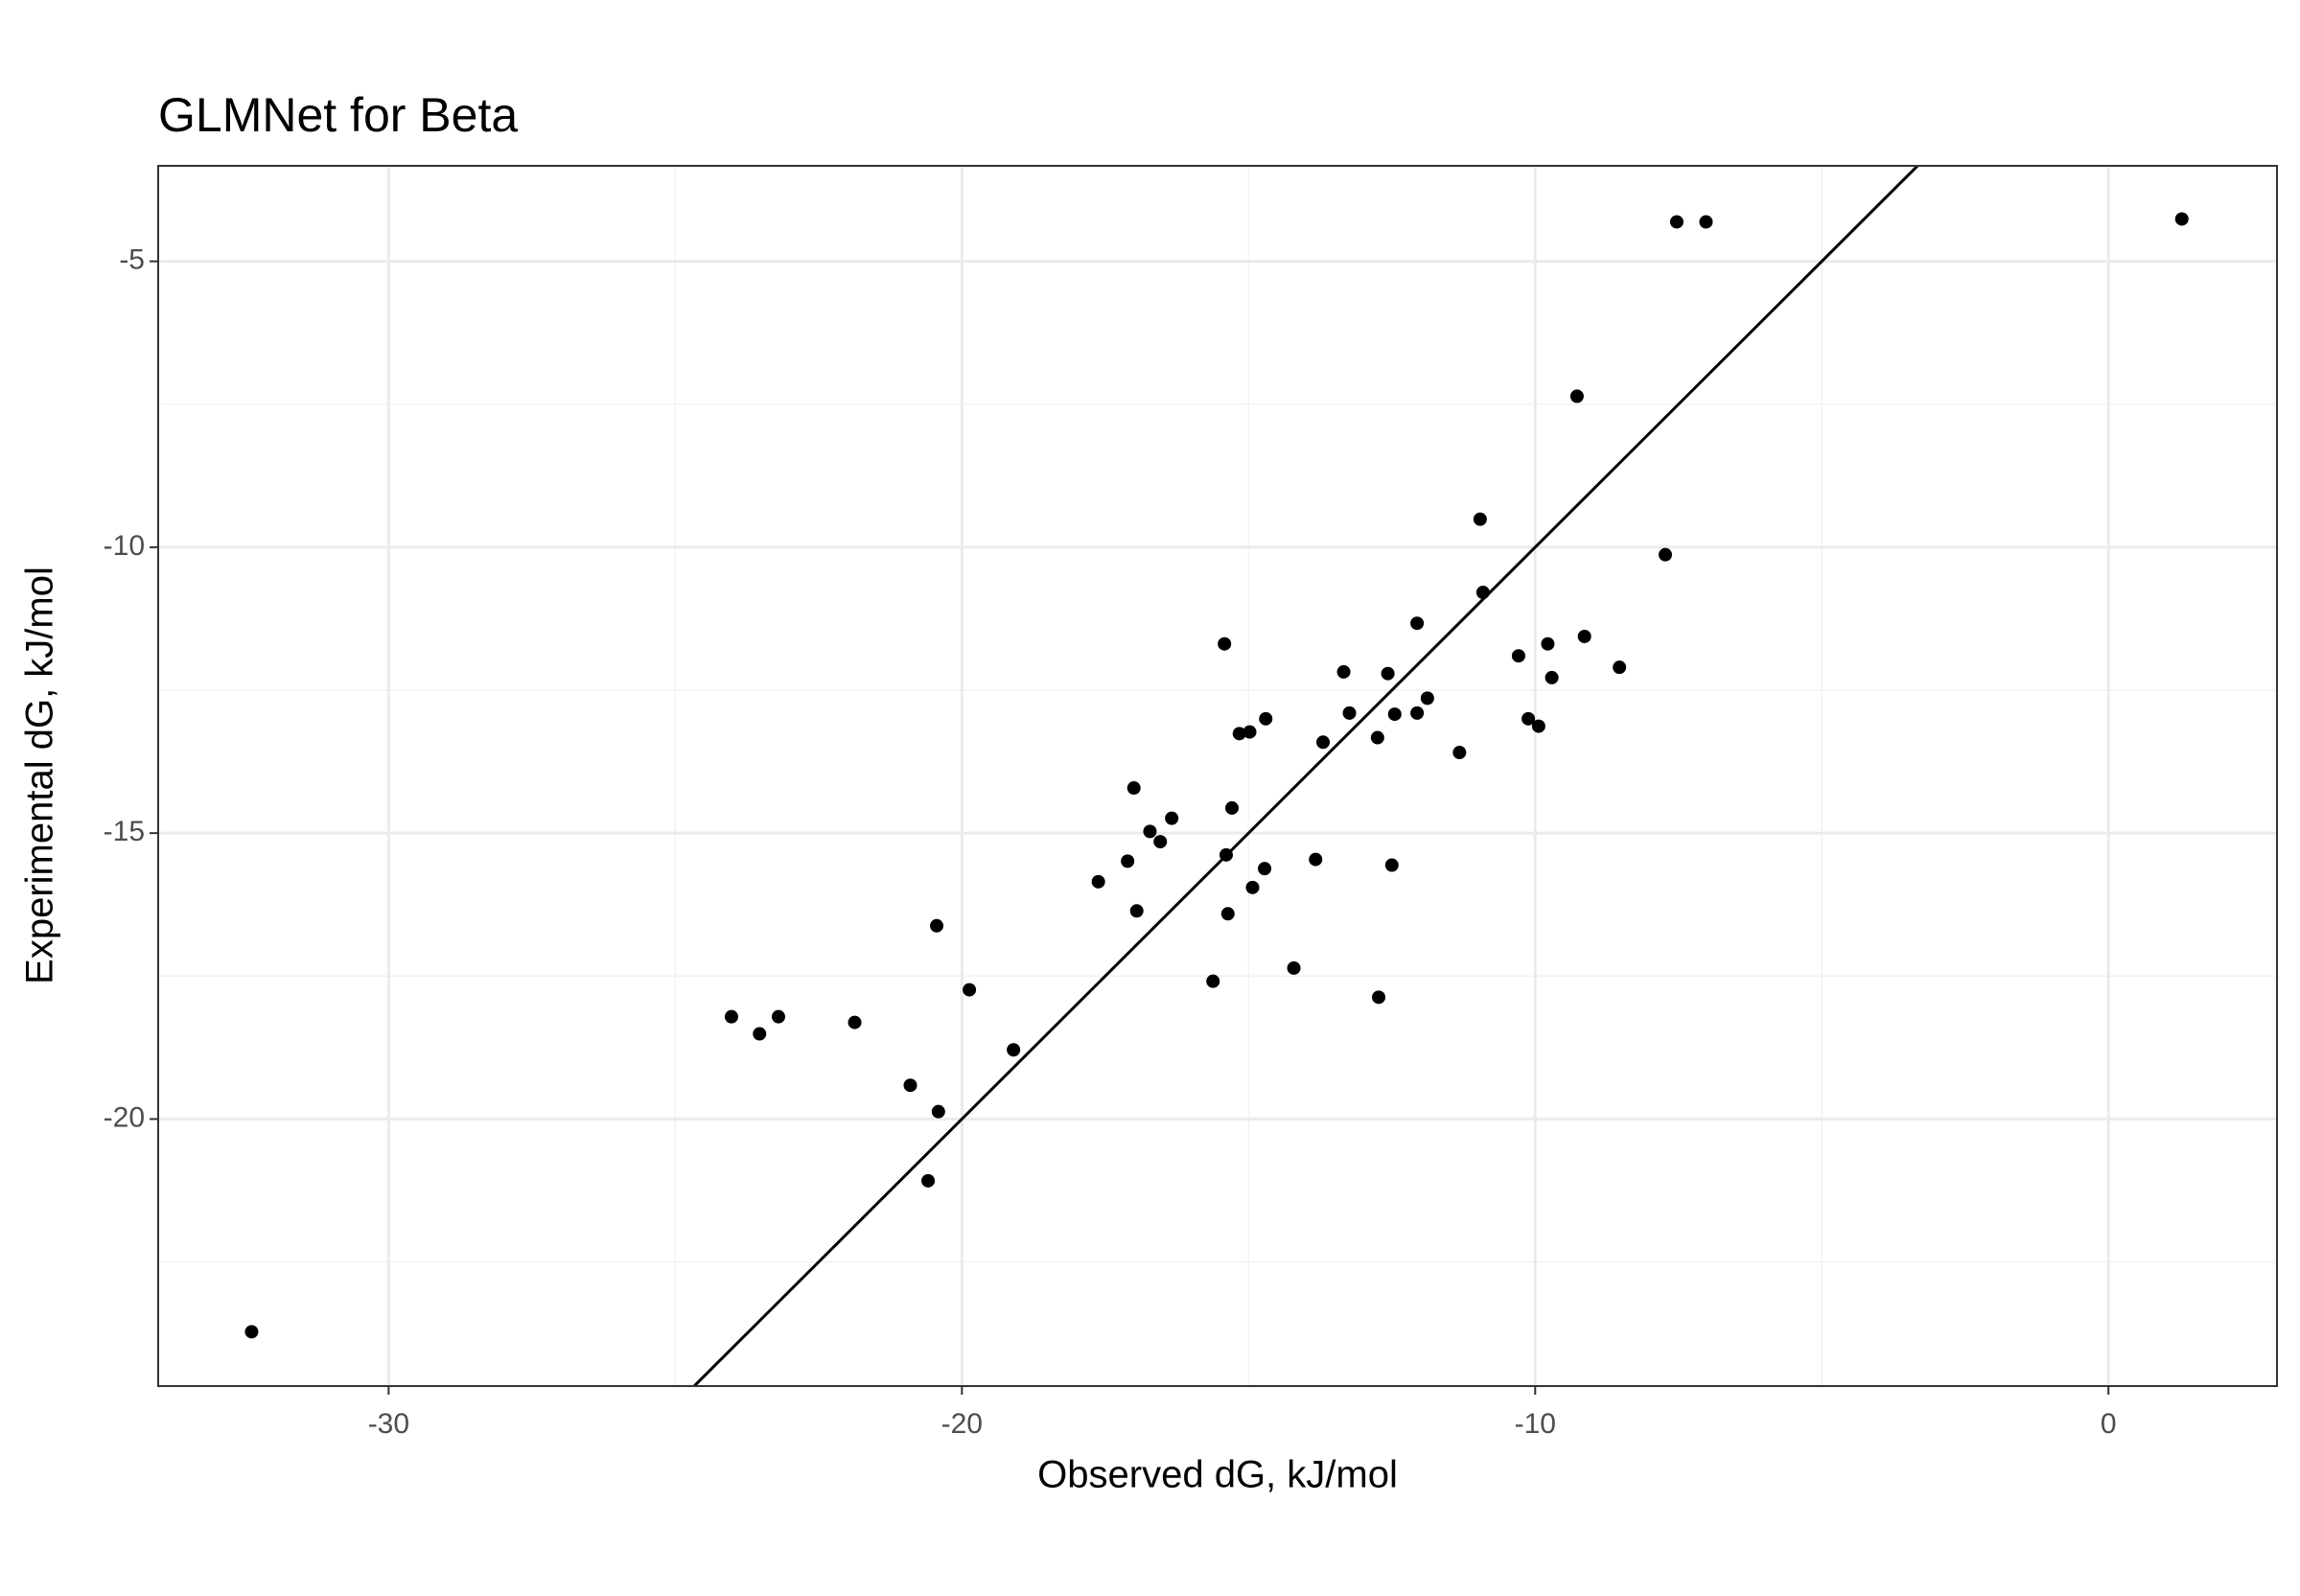 The height and width of the screenshot is (1596, 2300). Describe the element at coordinates (124, 1117) in the screenshot. I see `y-tick-label: -20` at that location.